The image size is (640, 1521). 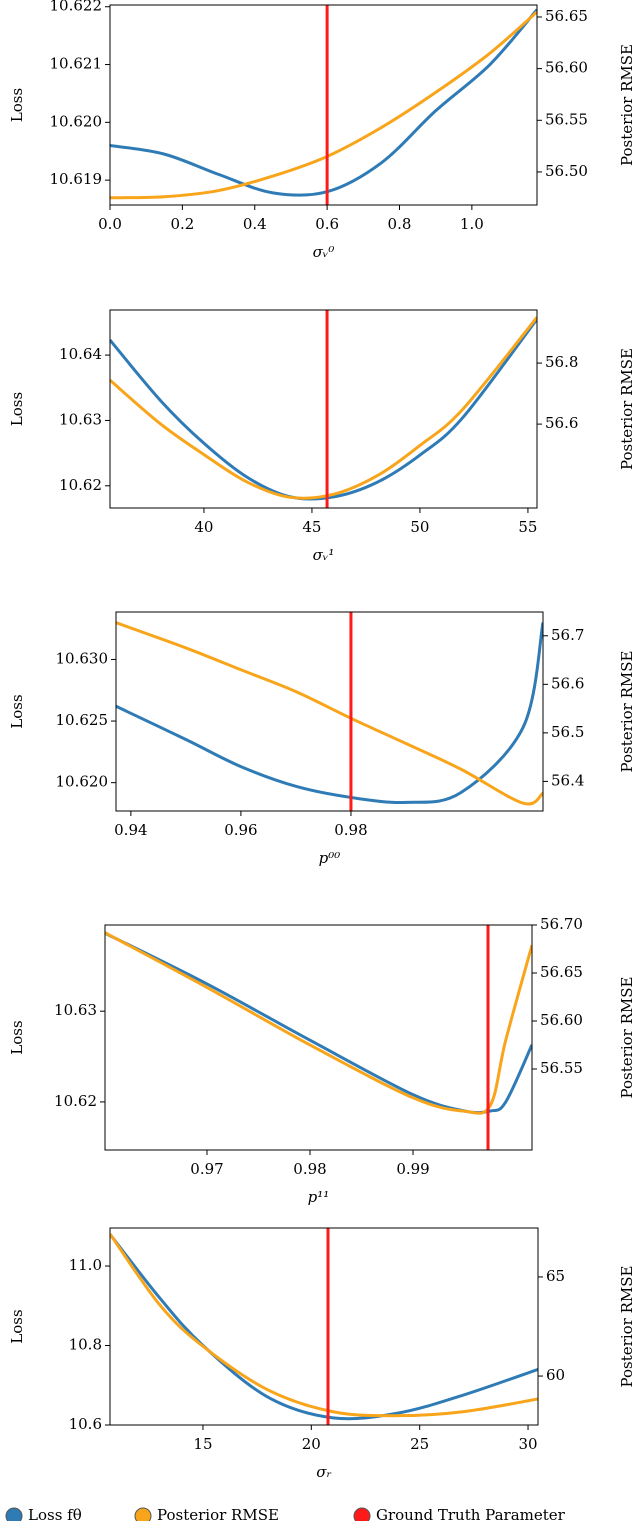 What do you see at coordinates (412, 1169) in the screenshot?
I see `x-tick-label: 0.99` at bounding box center [412, 1169].